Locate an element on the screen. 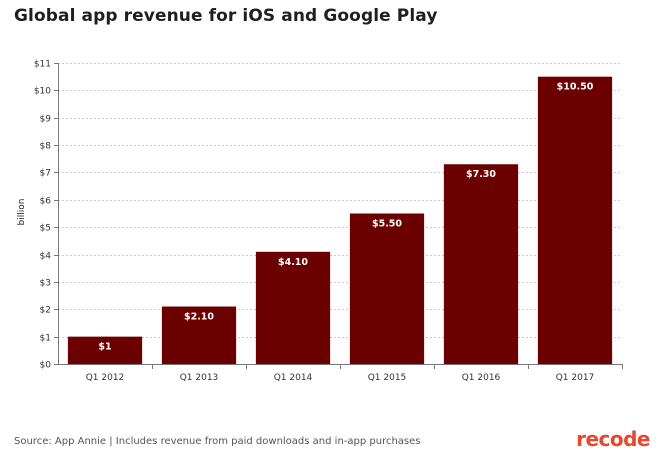 This screenshot has height=461, width=666. y-tick-label: $4 is located at coordinates (46, 257).